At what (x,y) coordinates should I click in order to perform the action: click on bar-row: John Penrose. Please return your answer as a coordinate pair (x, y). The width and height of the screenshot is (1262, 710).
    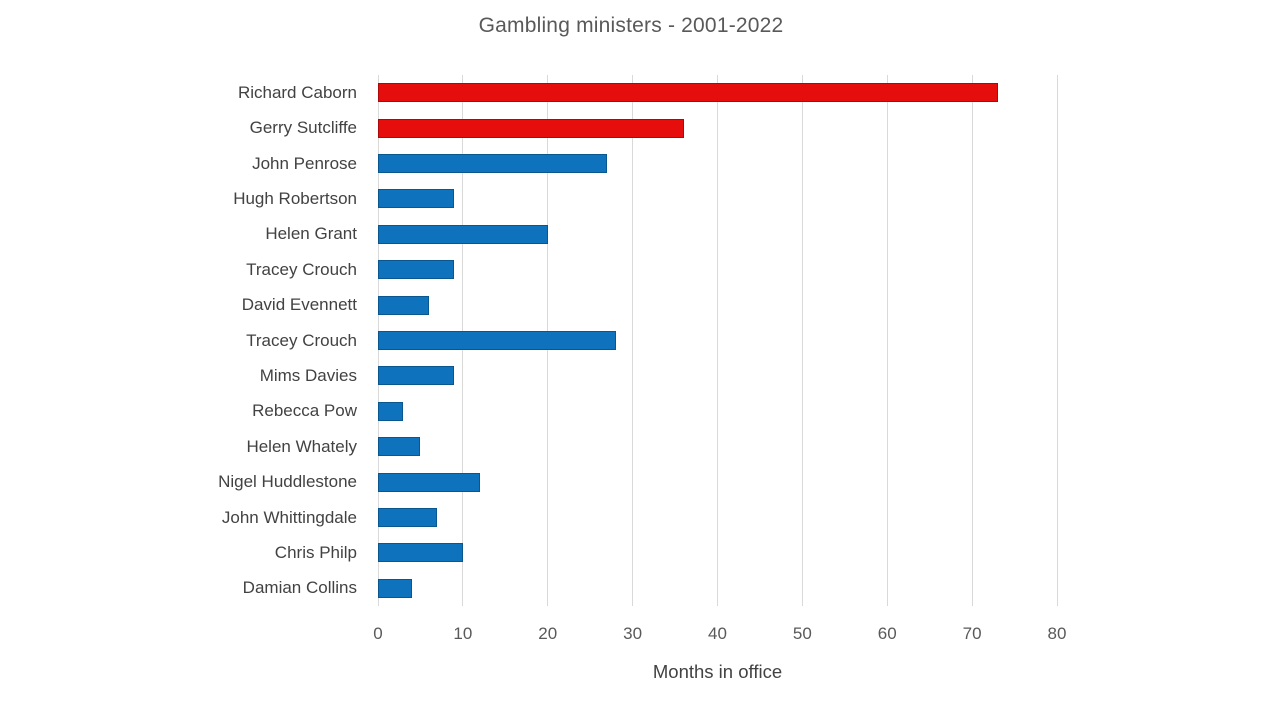
    Looking at the image, I should click on (528, 163).